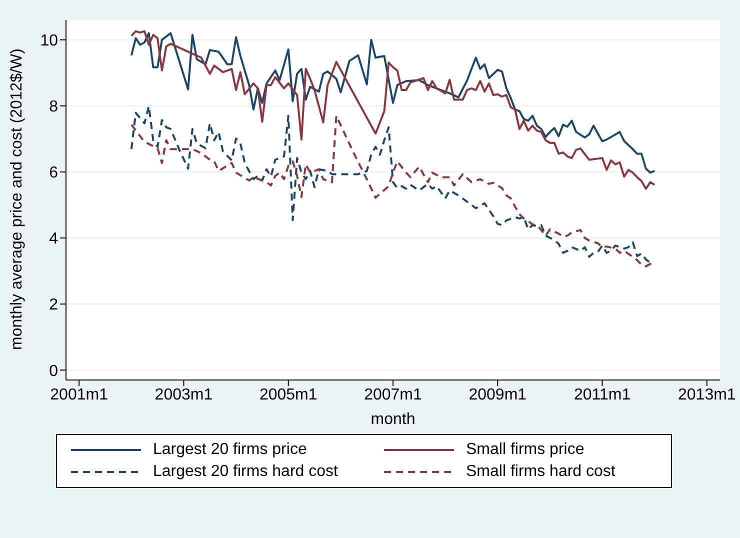 The image size is (740, 538). Describe the element at coordinates (288, 395) in the screenshot. I see `x-tick-label: 2005m1` at that location.